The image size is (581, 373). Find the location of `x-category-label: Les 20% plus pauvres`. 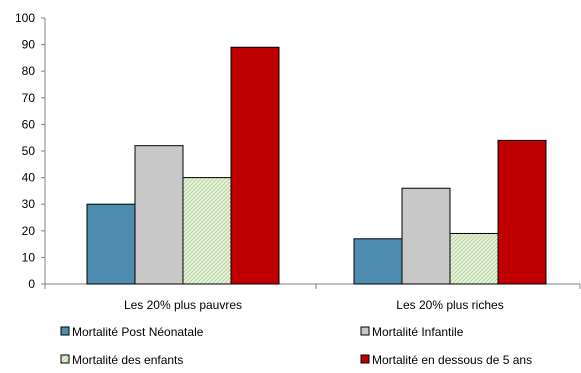

x-category-label: Les 20% plus pauvres is located at coordinates (183, 305).